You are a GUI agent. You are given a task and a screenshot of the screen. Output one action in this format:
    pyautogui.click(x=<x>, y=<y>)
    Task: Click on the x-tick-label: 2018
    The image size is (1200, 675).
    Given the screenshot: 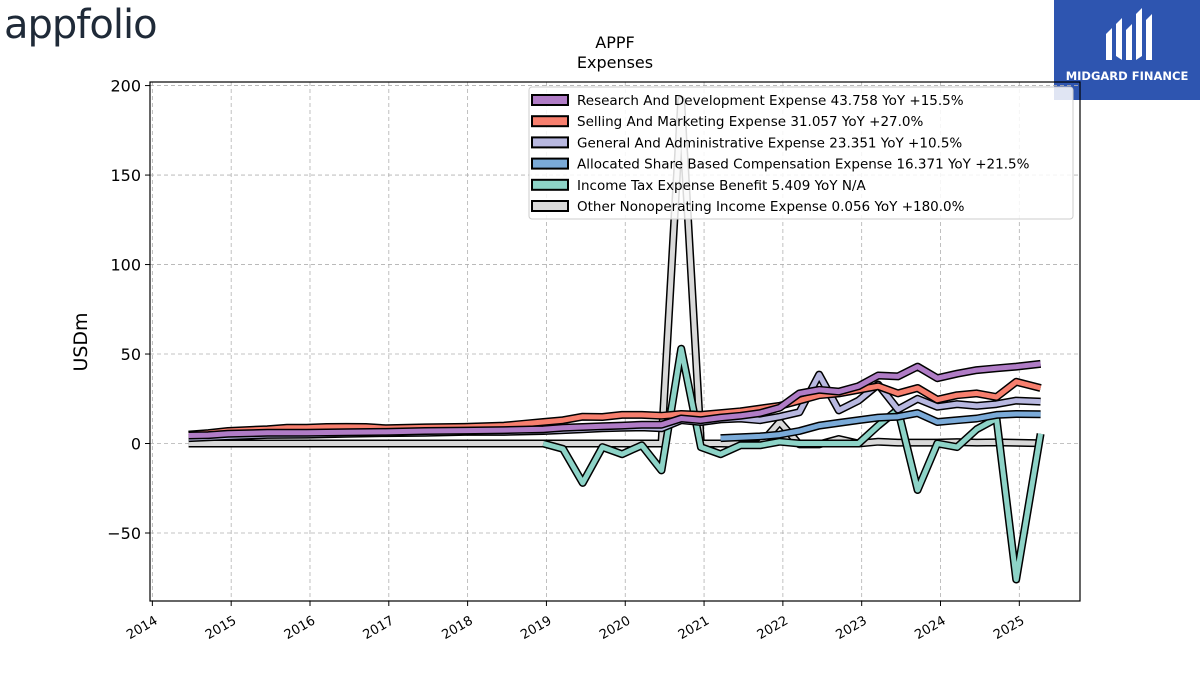 What is the action you would take?
    pyautogui.click(x=457, y=628)
    